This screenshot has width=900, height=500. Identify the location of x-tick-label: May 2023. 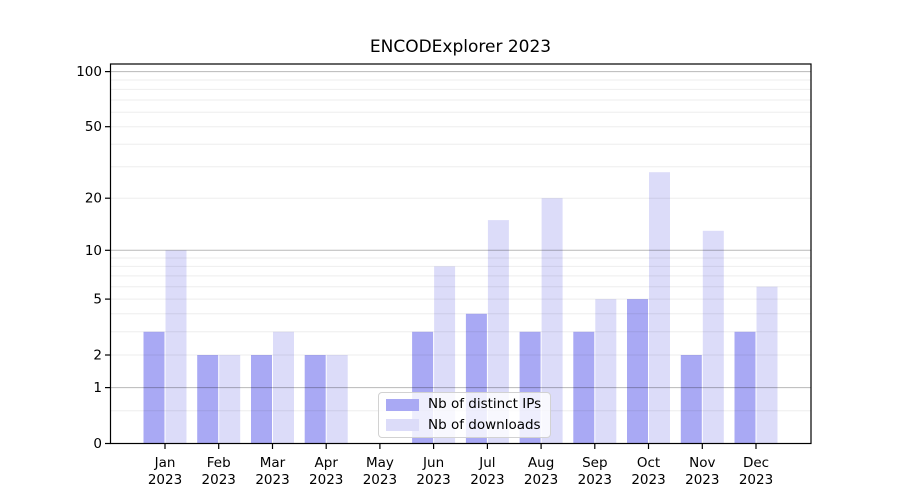
(380, 471).